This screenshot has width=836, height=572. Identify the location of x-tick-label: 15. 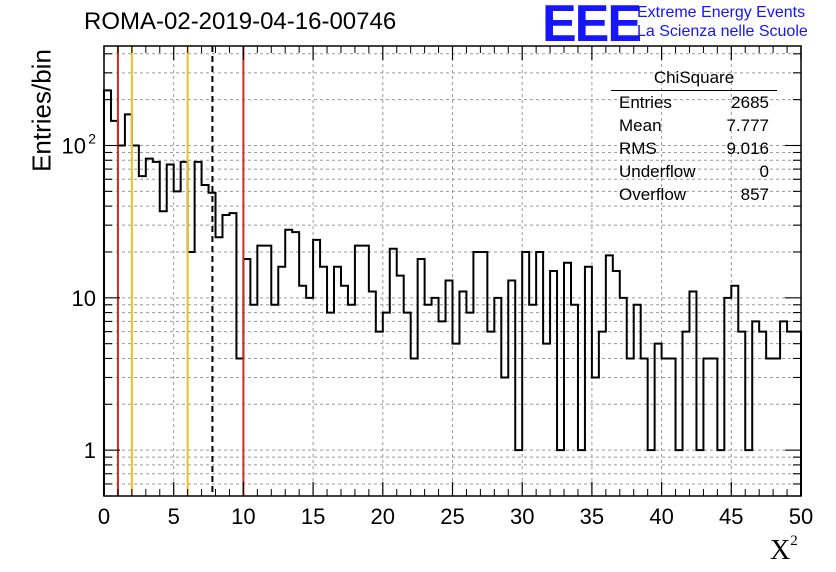
(313, 516).